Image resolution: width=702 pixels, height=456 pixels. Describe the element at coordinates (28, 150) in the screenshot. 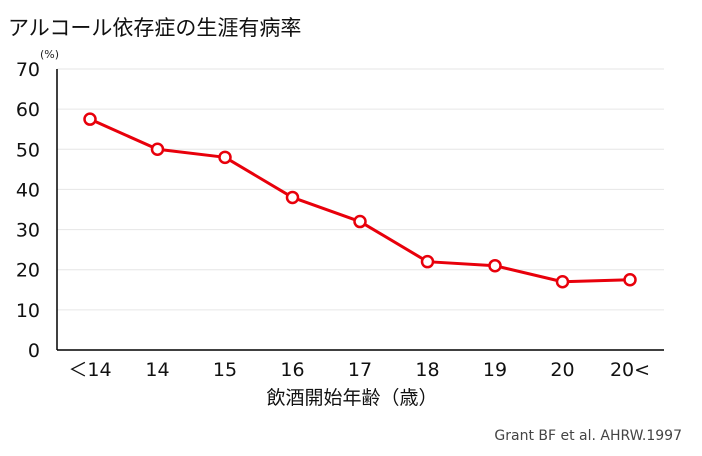

I see `y-tick-label: 50` at that location.